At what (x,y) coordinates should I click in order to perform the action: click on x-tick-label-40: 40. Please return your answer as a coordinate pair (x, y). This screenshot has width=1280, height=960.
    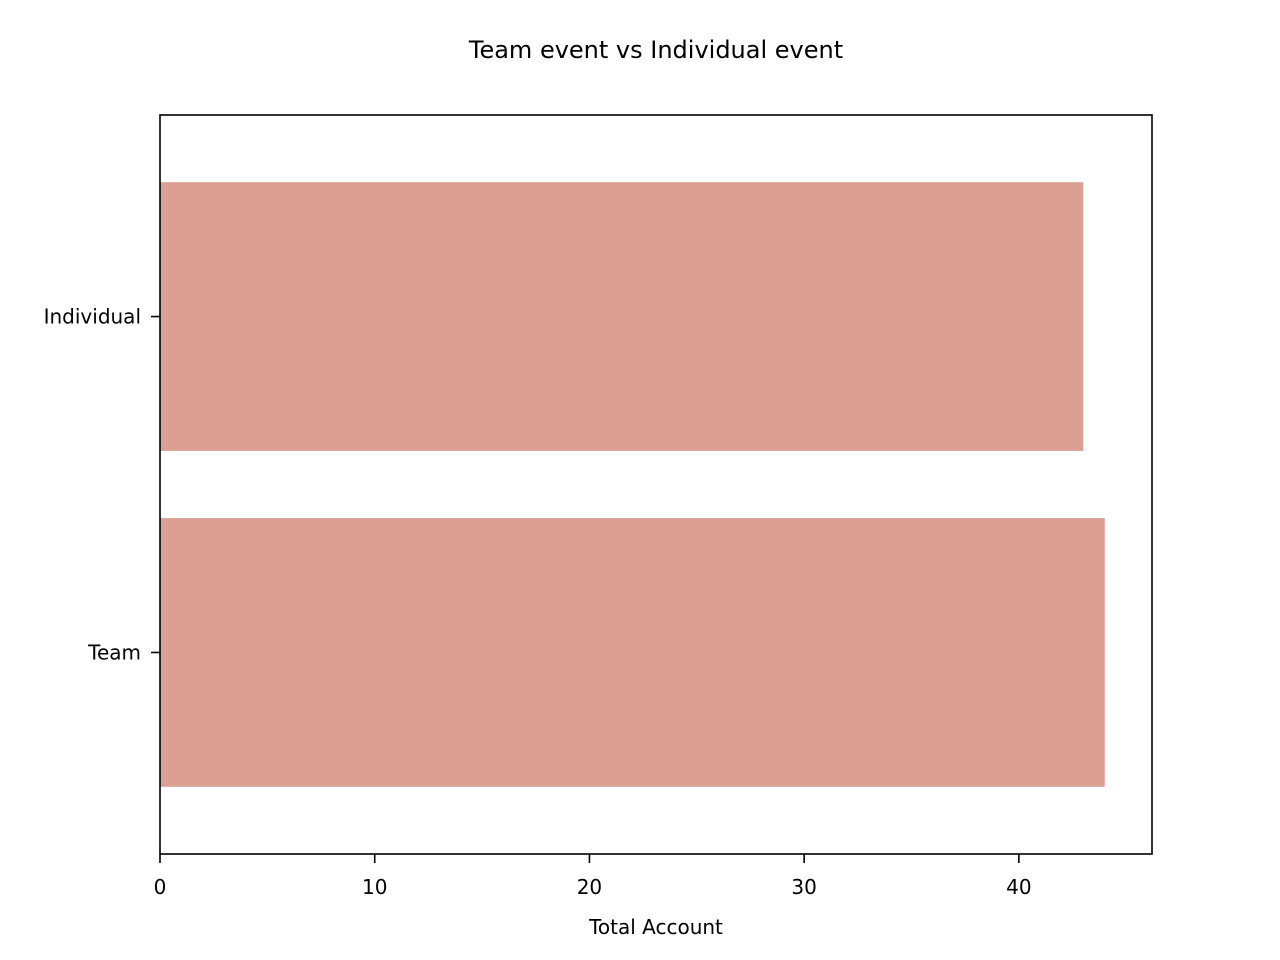
    Looking at the image, I should click on (1018, 887).